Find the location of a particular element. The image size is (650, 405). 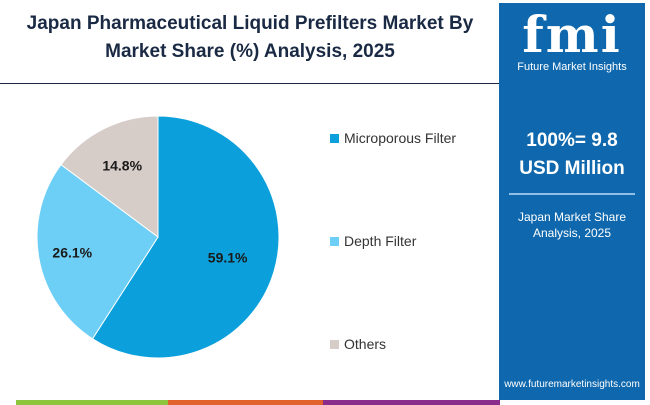

website-link: www.futuremarketinsights.com is located at coordinates (572, 384).